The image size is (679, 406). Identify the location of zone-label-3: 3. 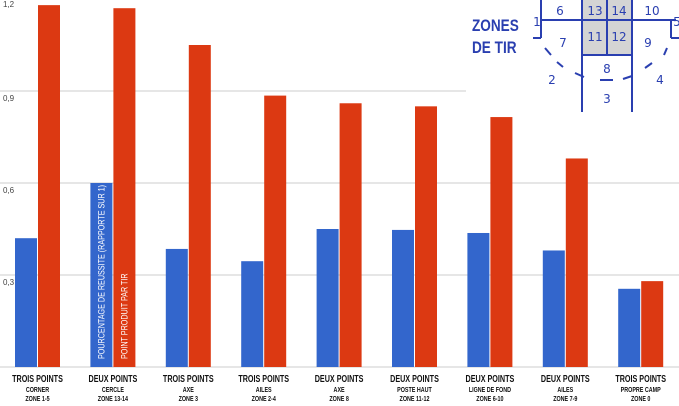
(607, 99).